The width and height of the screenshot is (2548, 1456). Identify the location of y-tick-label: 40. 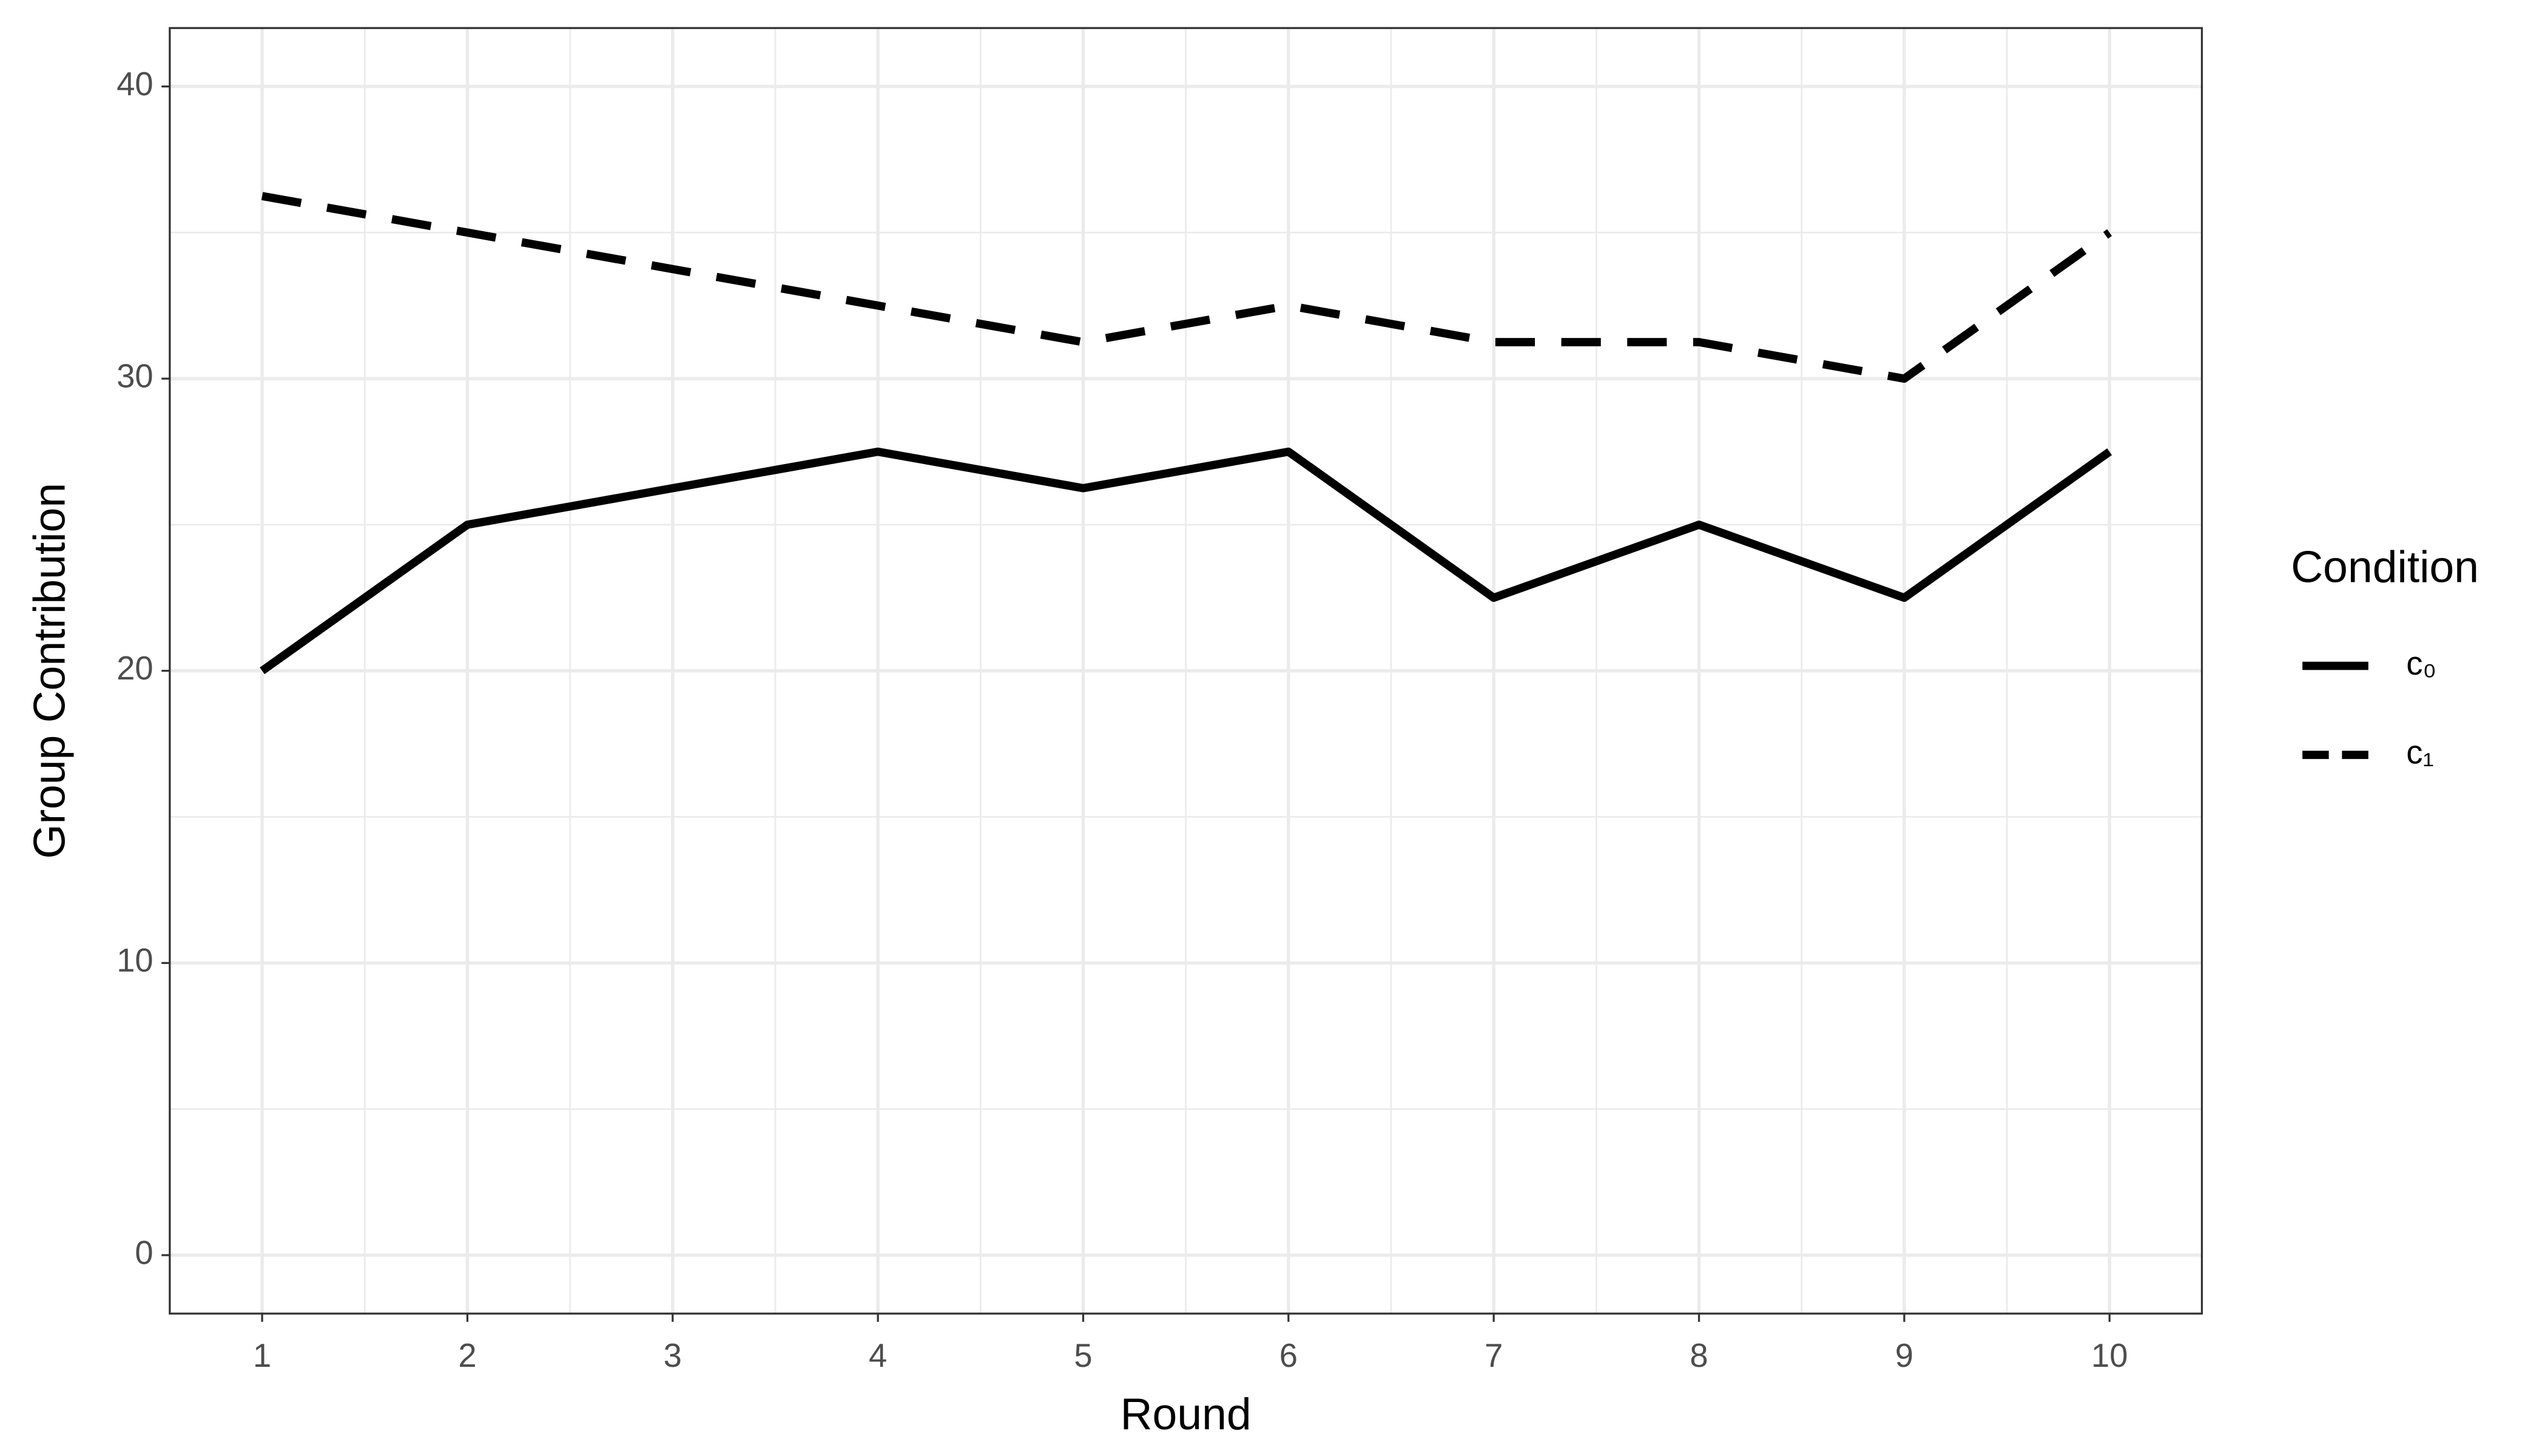
(134, 84).